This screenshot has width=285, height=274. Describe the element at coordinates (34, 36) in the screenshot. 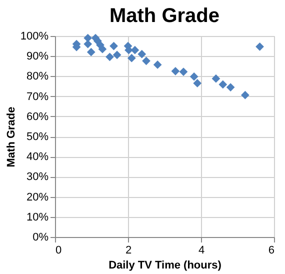

I see `y-tick-label: 100%` at that location.